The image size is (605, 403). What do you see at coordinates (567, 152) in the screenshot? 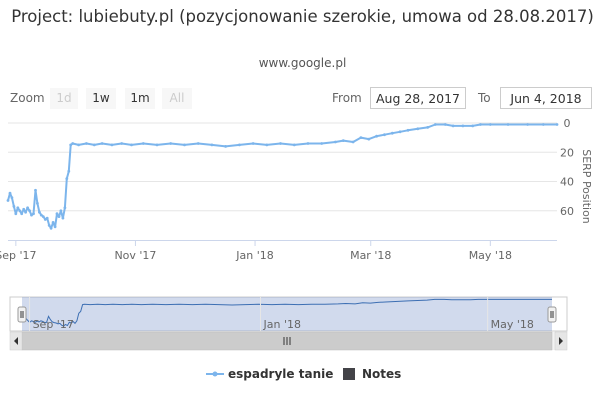
I see `y-tick-label: 20` at bounding box center [567, 152].